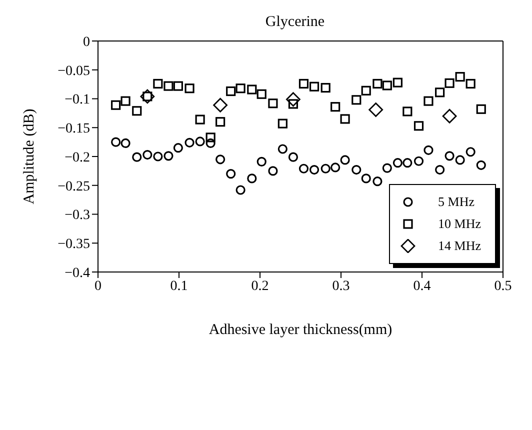 This screenshot has height=430, width=532. Describe the element at coordinates (503, 286) in the screenshot. I see `x-tick-label: 0.5` at that location.